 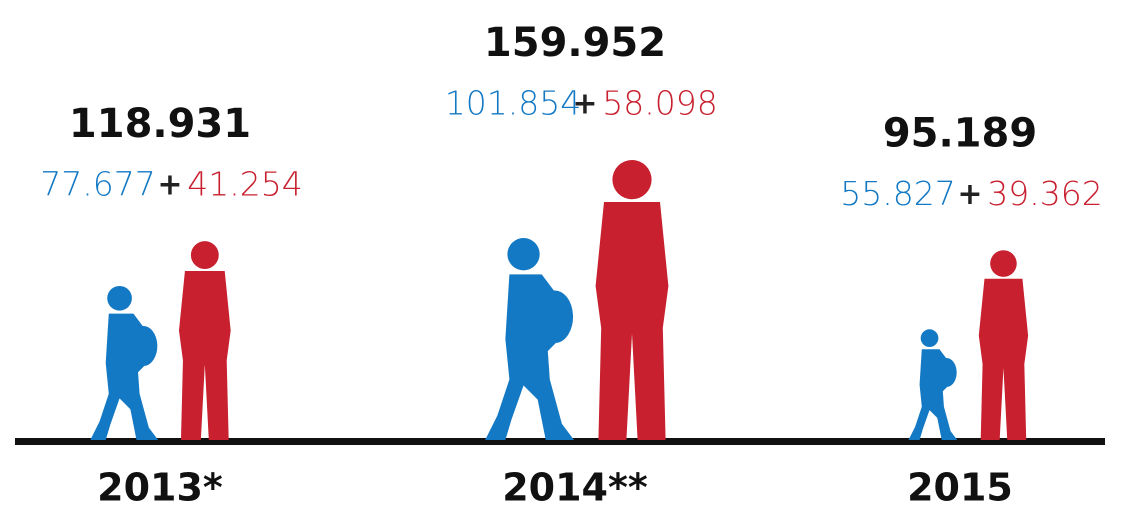 What do you see at coordinates (244, 184) in the screenshot?
I see `series-label: 41.254` at bounding box center [244, 184].